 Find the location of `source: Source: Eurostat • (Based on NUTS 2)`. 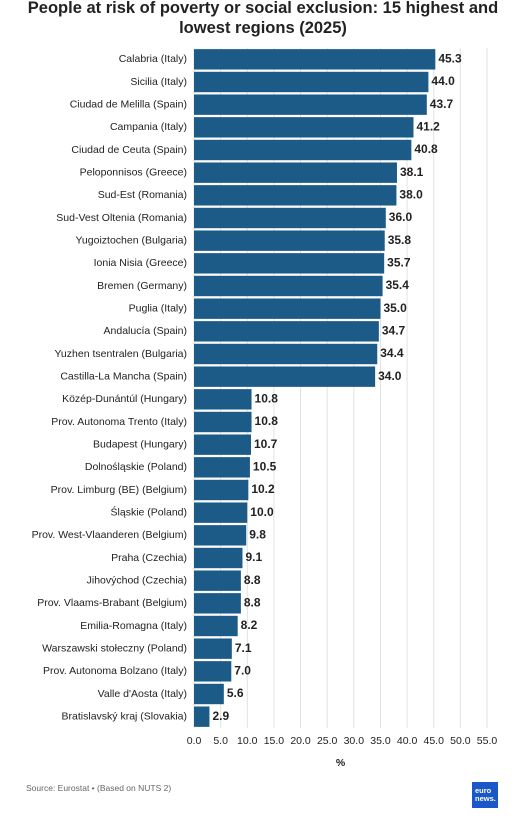

source: Source: Eurostat • (Based on NUTS 2) is located at coordinates (99, 788).